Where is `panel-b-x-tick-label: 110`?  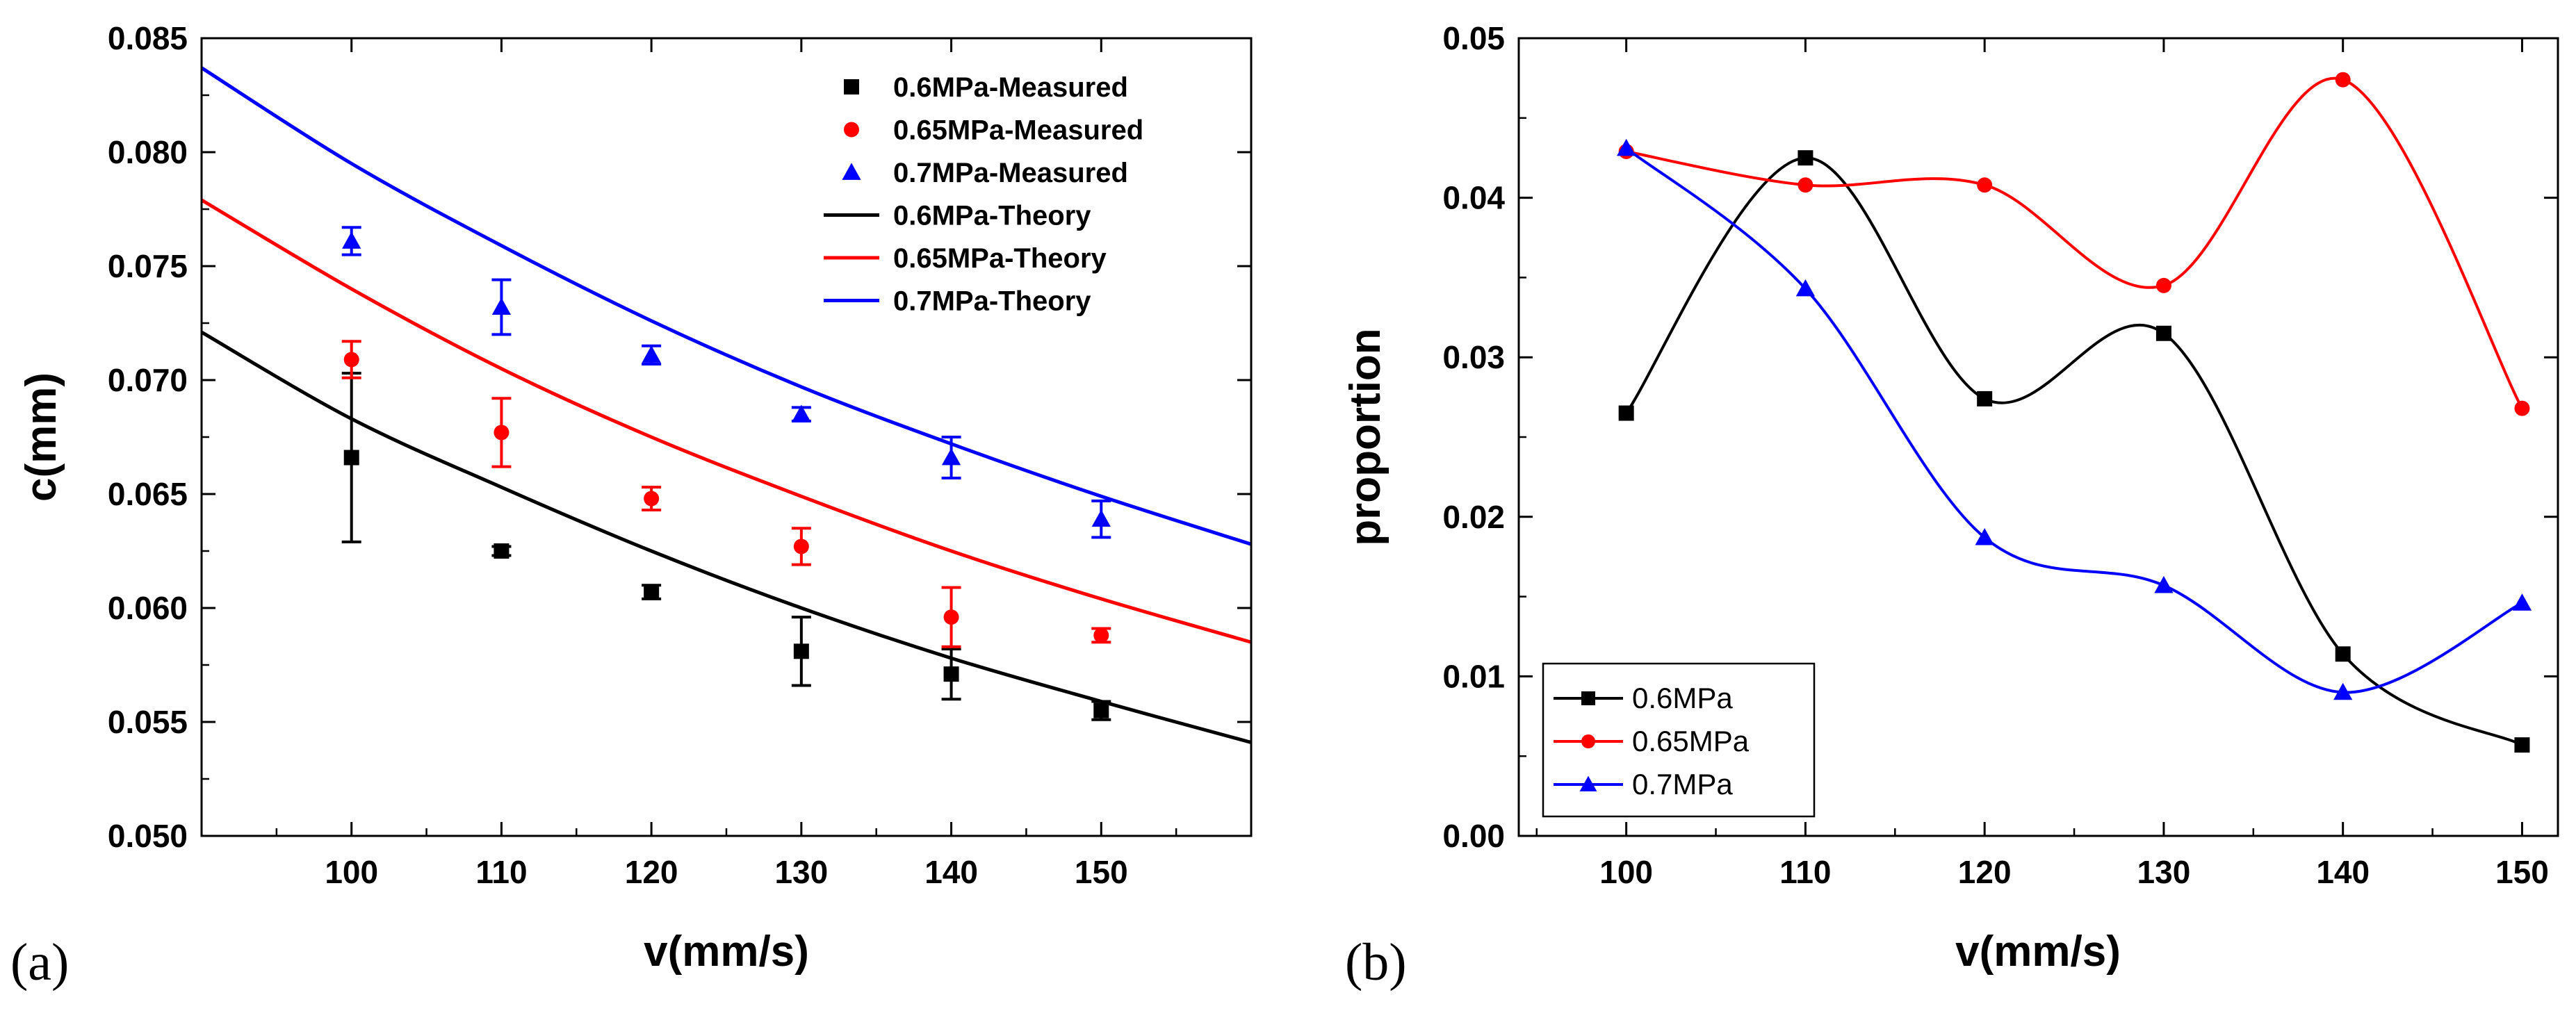
panel-b-x-tick-label: 110 is located at coordinates (1805, 872).